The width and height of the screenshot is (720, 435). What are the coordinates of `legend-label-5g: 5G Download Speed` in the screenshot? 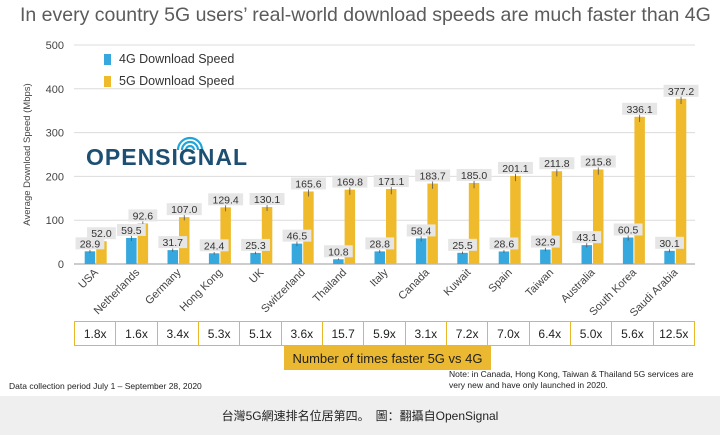 It's located at (177, 81).